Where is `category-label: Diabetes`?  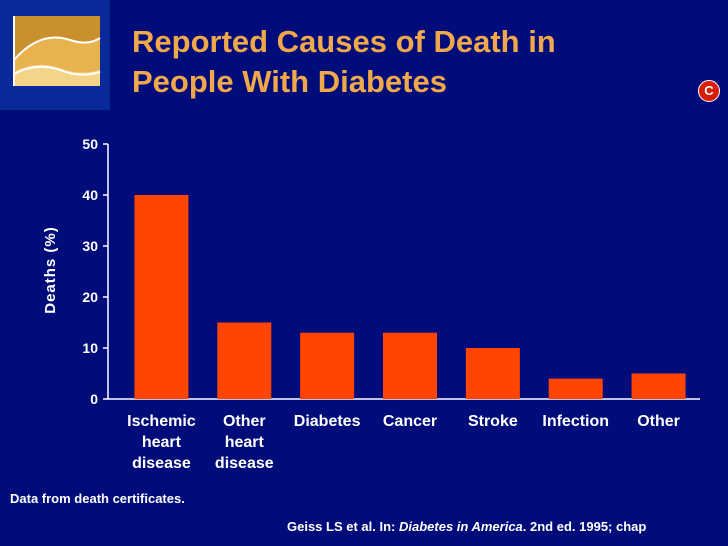 category-label: Diabetes is located at coordinates (327, 421).